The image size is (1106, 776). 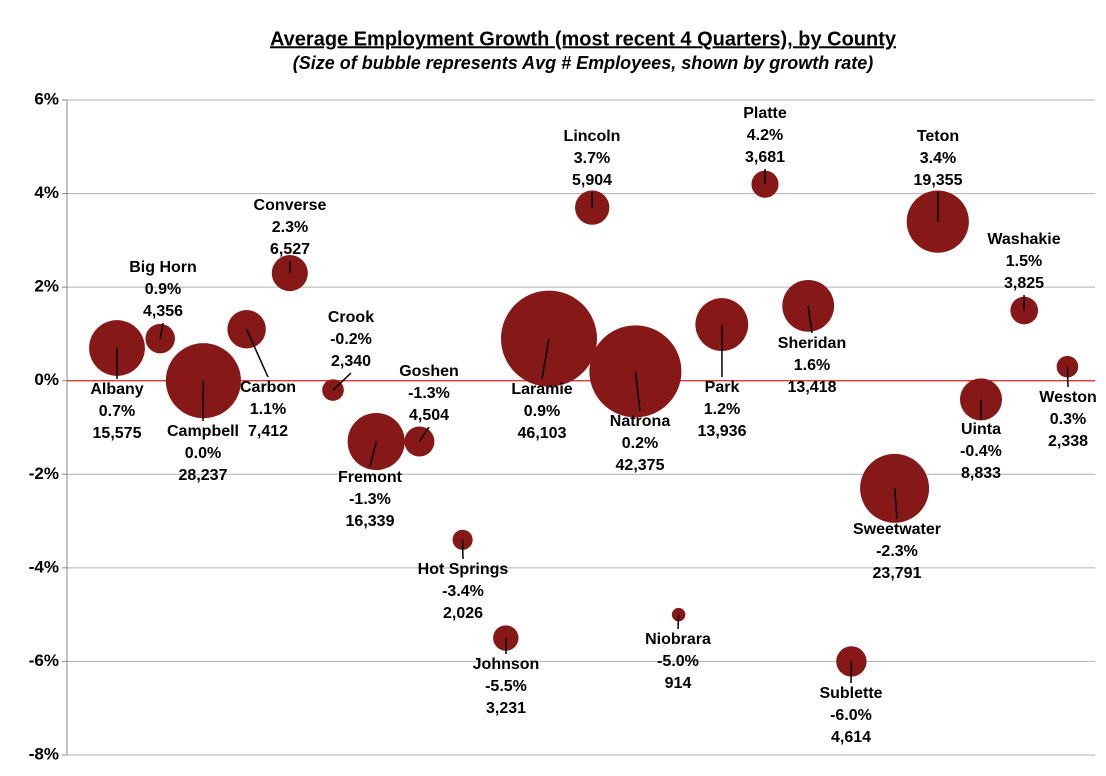 I want to click on data-label-value: -0.4%, so click(x=981, y=451).